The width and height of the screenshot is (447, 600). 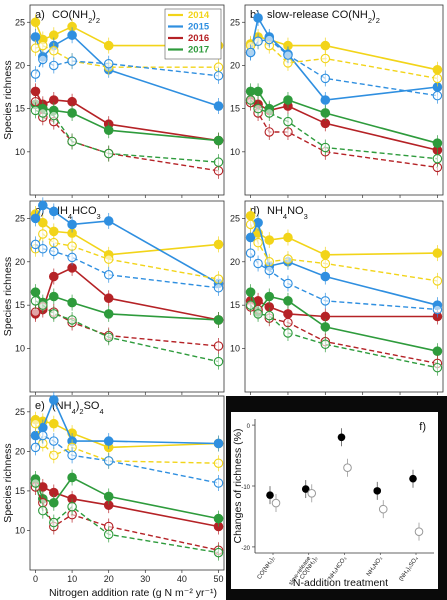 I want to click on x-tick-label: 30, so click(x=145, y=579).